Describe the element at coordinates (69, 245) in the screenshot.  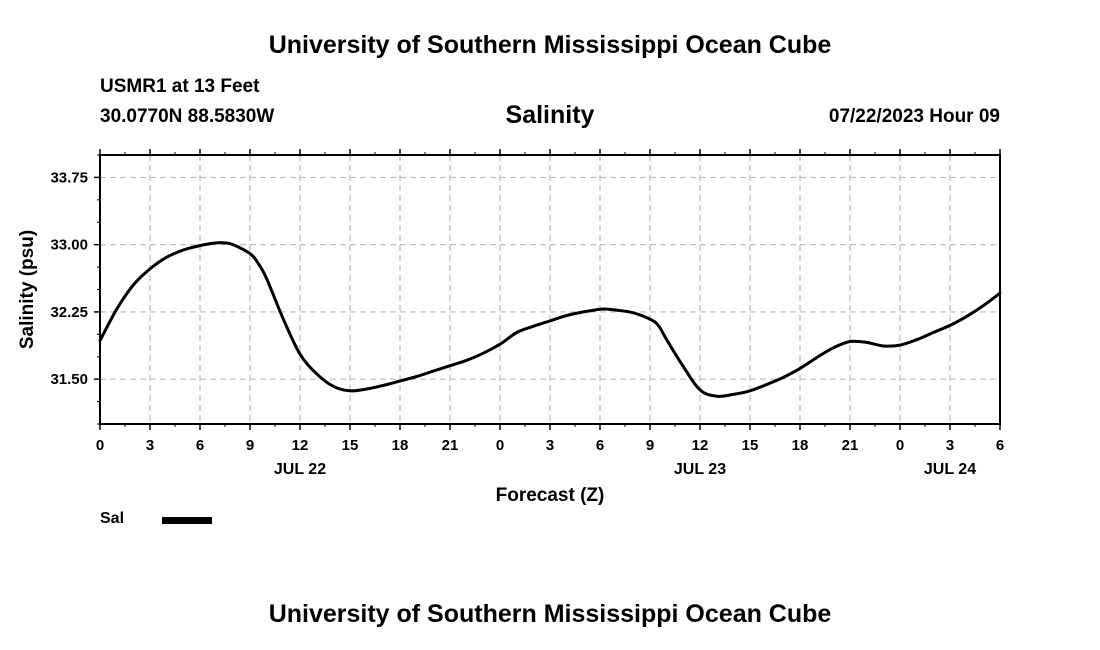
I see `y-tick-label: 33.00` at that location.